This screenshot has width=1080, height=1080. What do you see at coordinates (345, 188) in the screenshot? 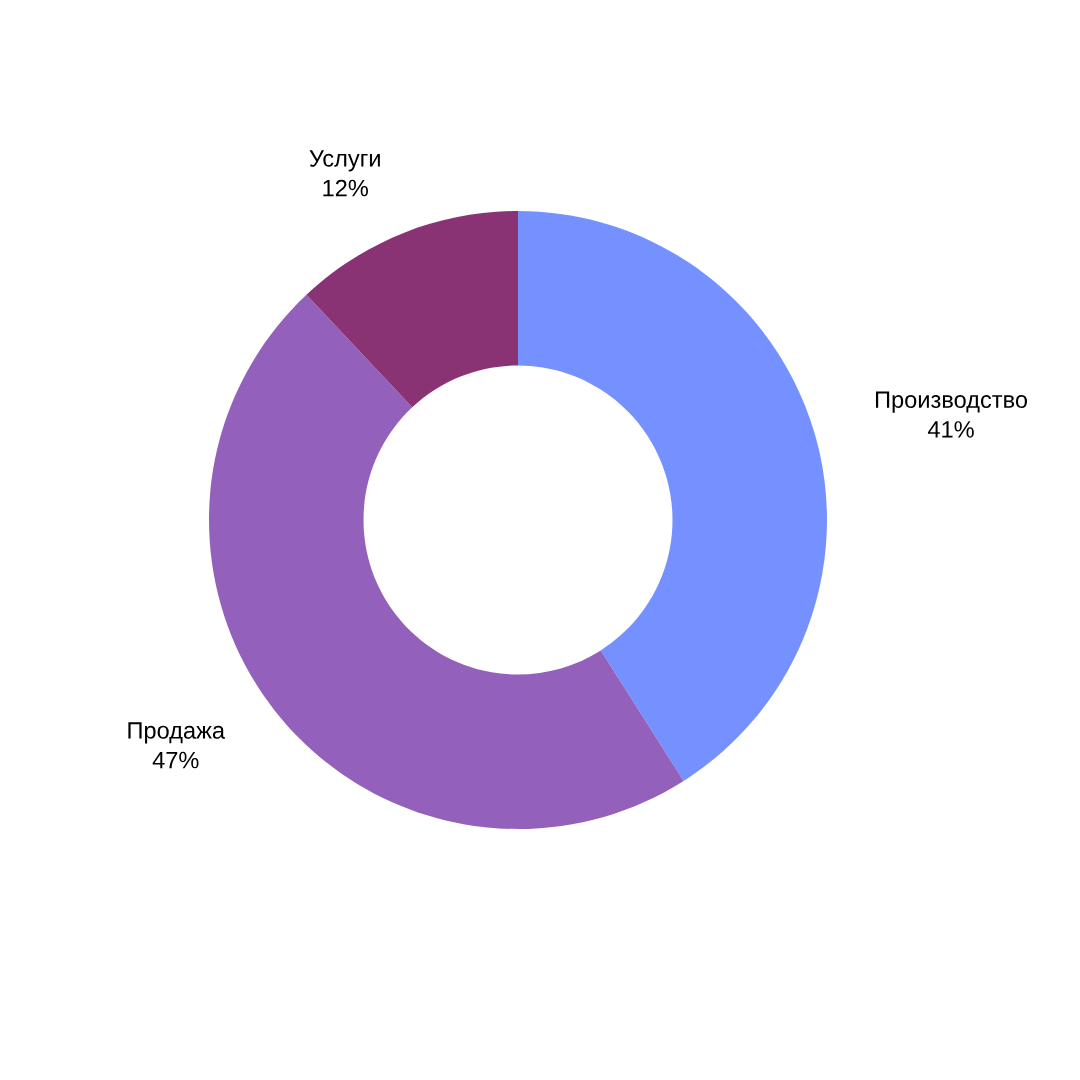
I see `data-label: 12%` at bounding box center [345, 188].